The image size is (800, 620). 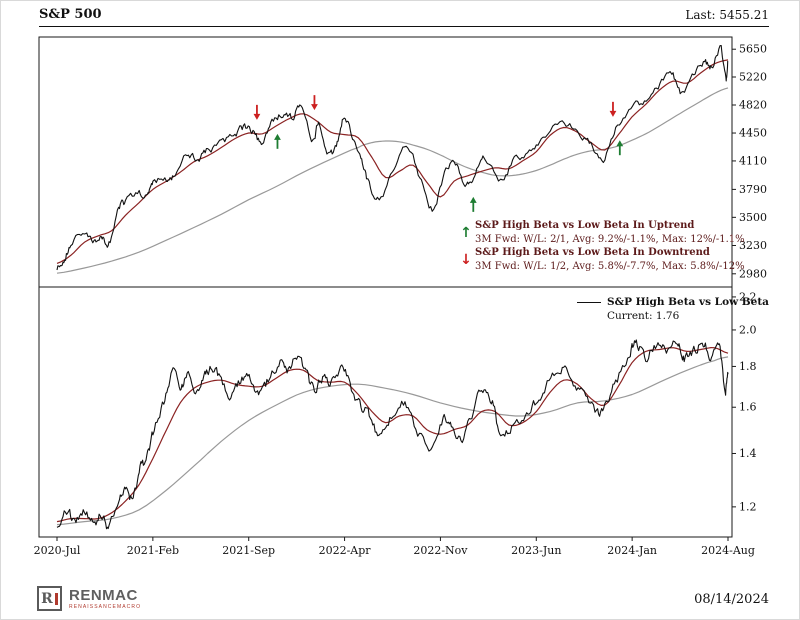 I want to click on ratio-legend-title: S&P High Beta vs Low Beta, so click(x=688, y=302).